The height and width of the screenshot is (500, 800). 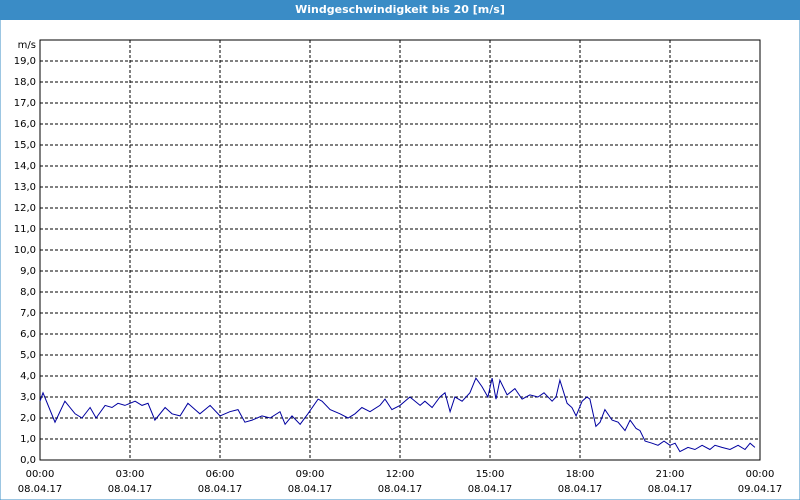 What do you see at coordinates (220, 474) in the screenshot?
I see `x-tick-label: 06:00` at bounding box center [220, 474].